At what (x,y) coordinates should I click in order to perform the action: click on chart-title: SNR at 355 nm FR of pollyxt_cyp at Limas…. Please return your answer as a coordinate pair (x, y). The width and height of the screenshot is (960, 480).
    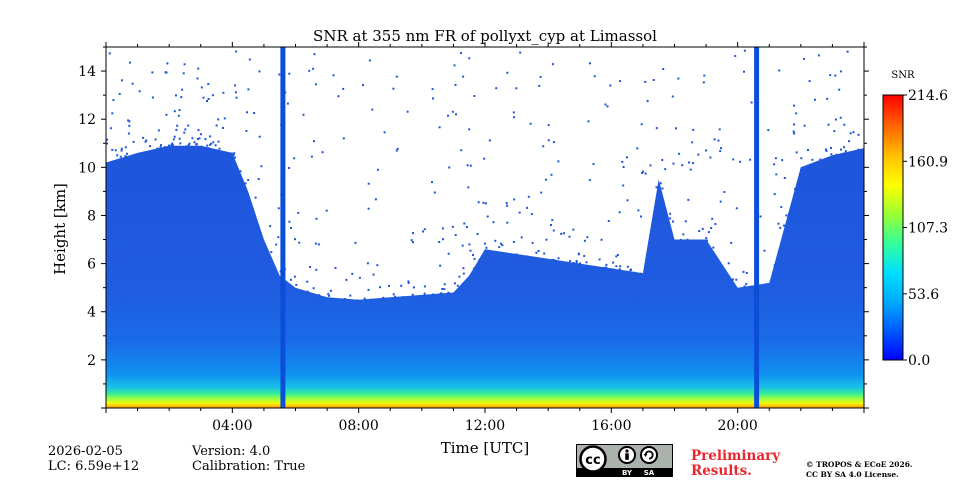
    Looking at the image, I should click on (485, 36).